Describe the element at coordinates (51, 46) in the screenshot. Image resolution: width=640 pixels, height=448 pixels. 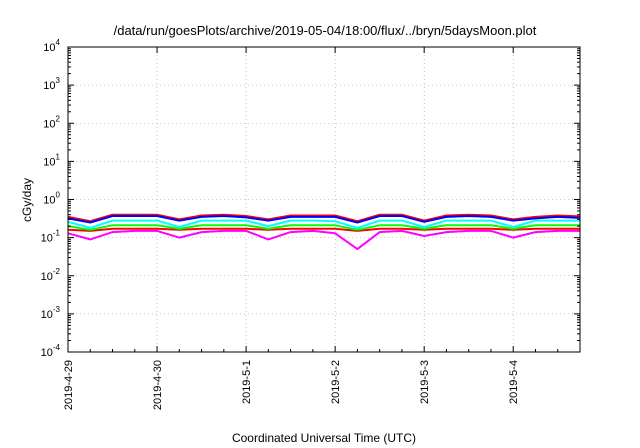
I see `y-tick-label: 10⁴` at that location.